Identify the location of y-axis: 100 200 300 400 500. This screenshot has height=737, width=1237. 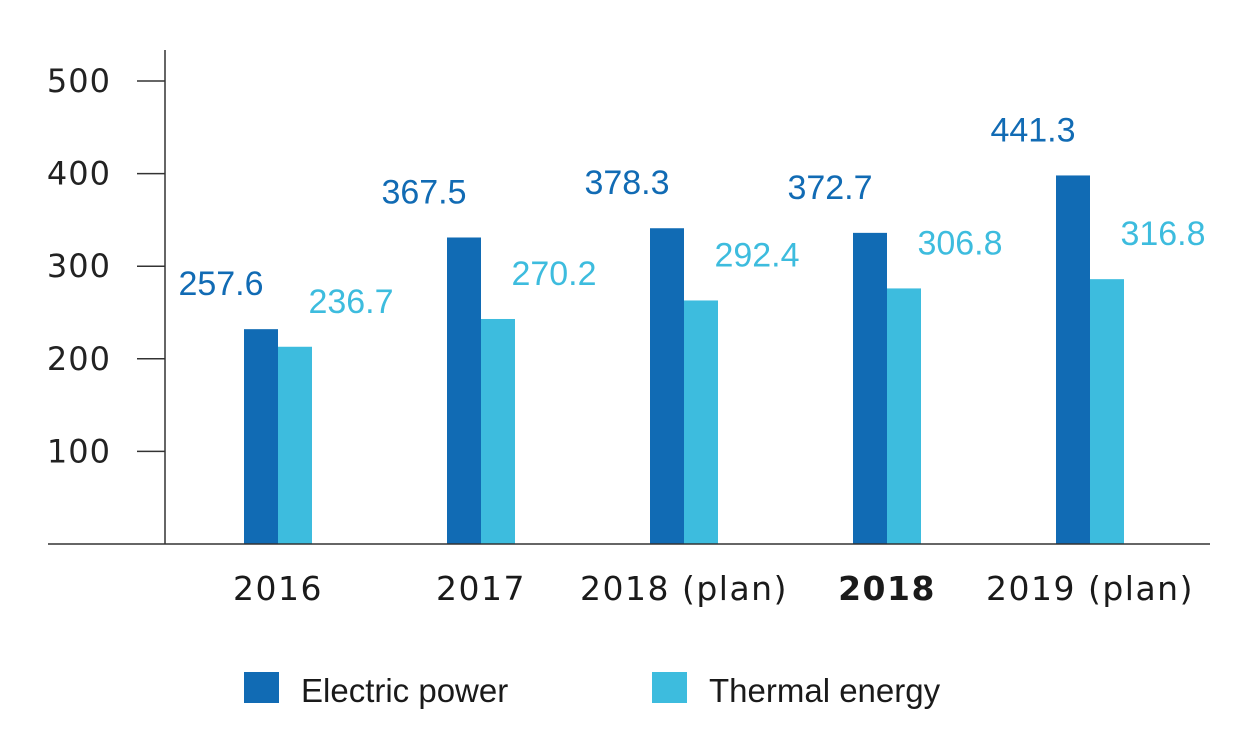
(106, 297).